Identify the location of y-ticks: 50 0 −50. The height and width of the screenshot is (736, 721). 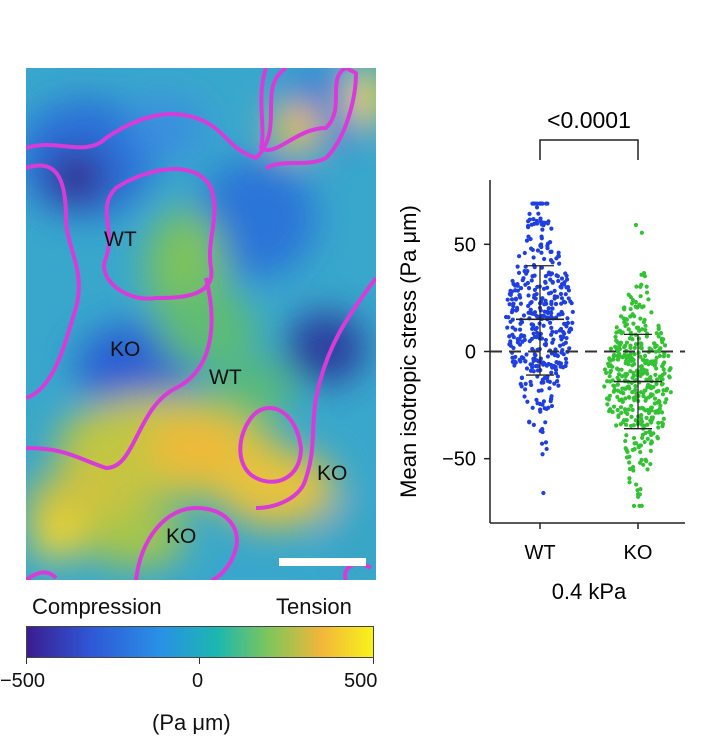
(466, 352).